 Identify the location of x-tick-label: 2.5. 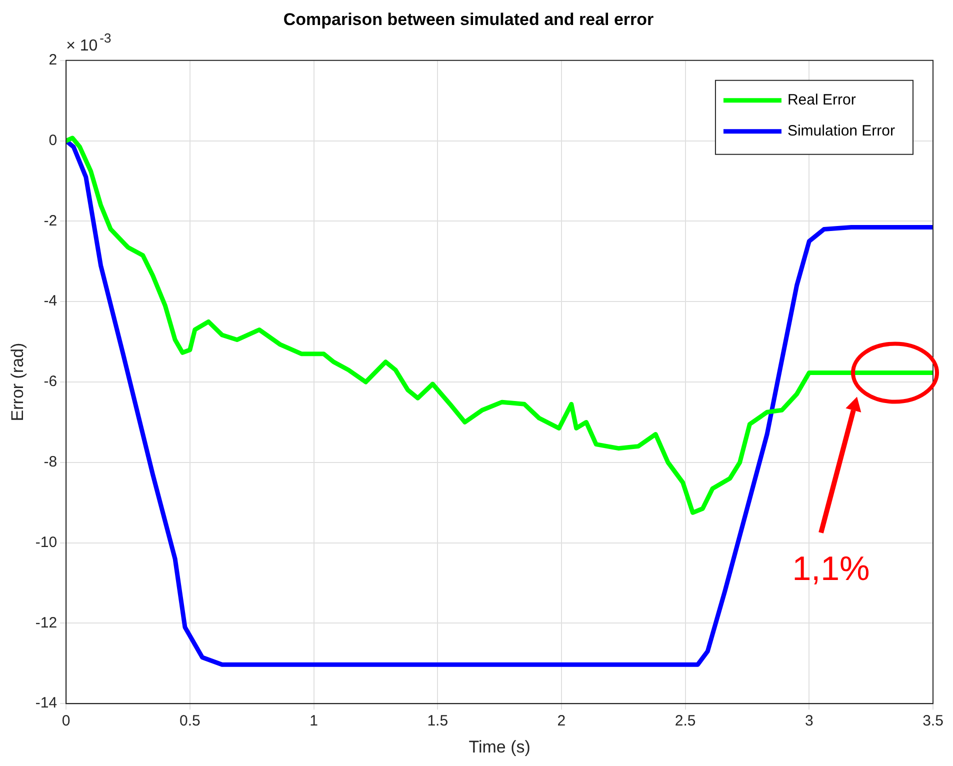
(685, 721).